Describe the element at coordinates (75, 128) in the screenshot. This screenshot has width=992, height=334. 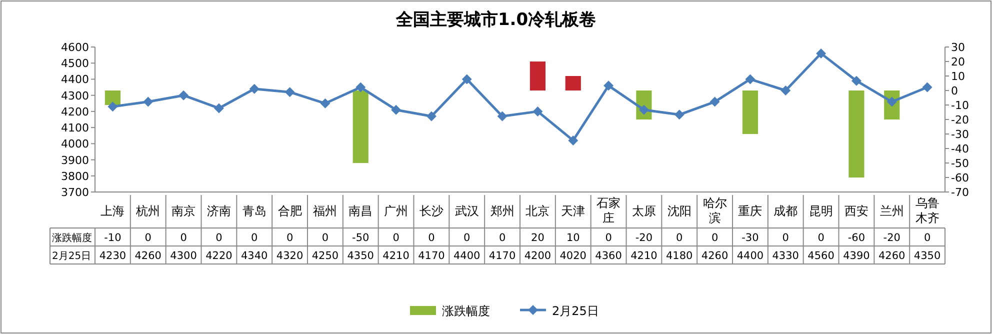
I see `y-tick-label: 4100` at that location.